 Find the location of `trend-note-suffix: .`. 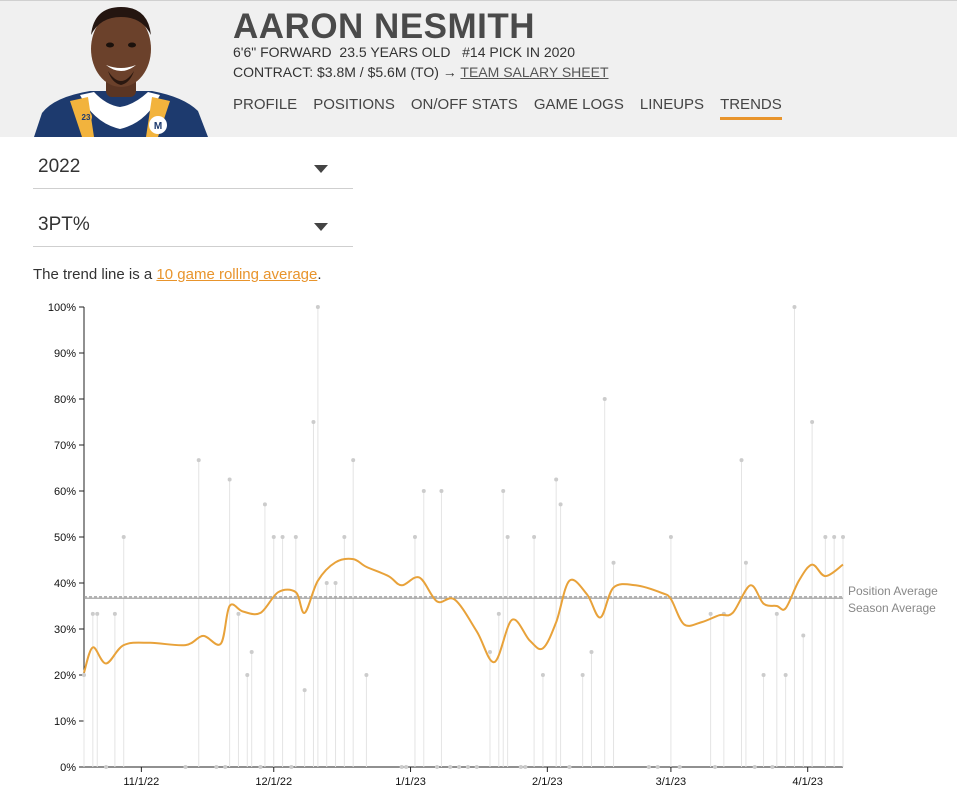

trend-note-suffix: . is located at coordinates (319, 274).